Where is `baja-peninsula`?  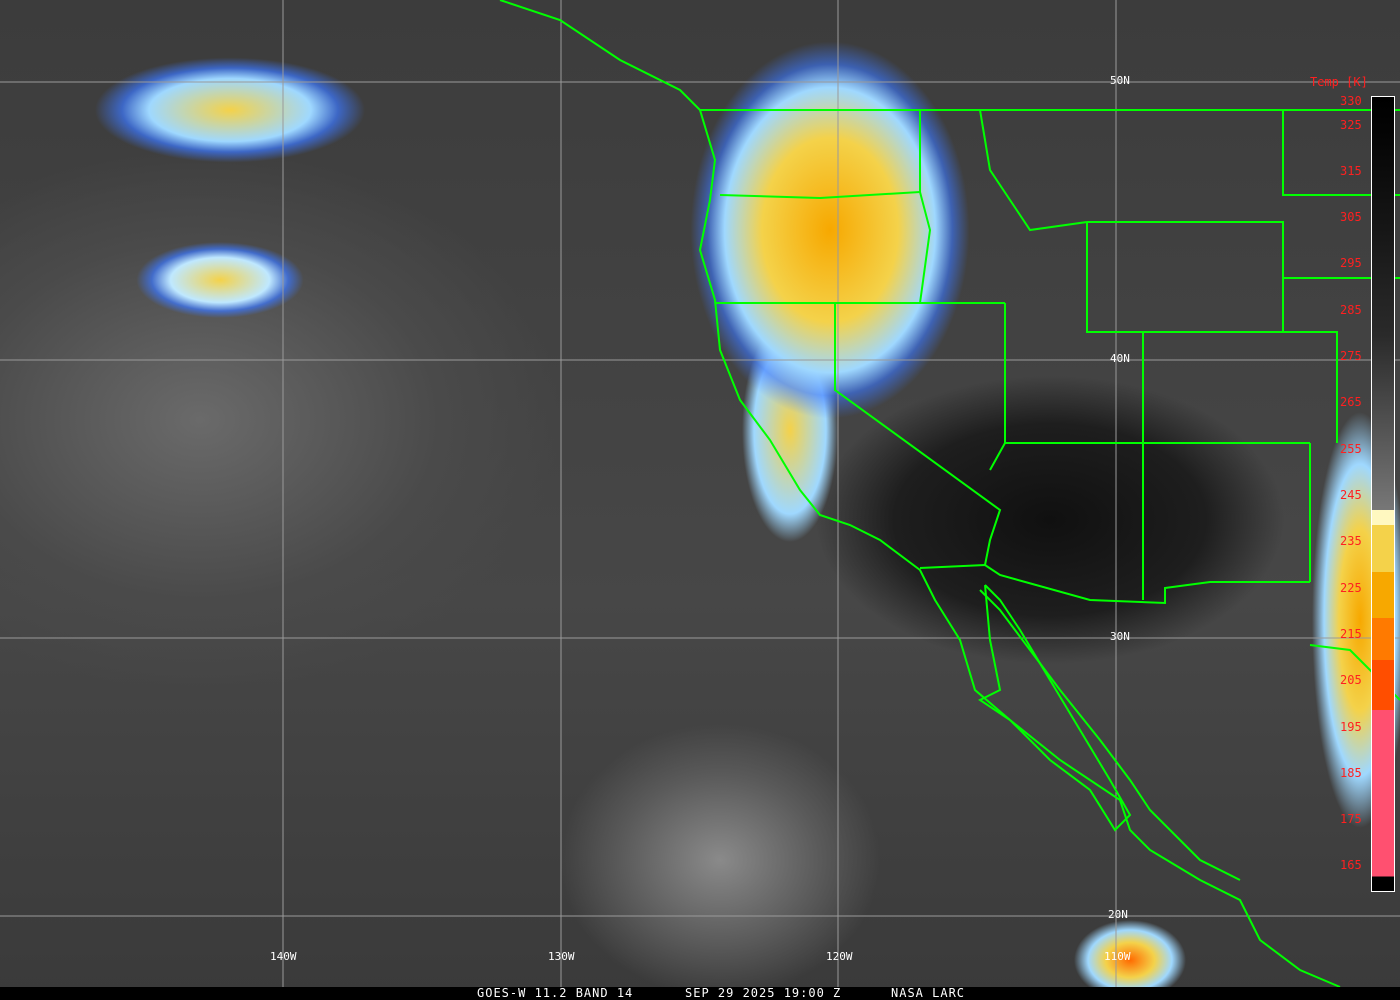
baja-peninsula is located at coordinates (1055, 708).